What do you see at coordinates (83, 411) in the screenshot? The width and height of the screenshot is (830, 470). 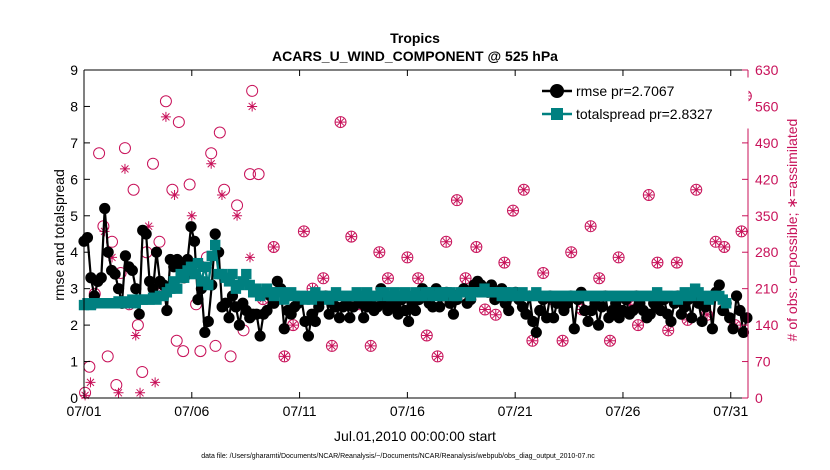 I see `x-tick-label: 07/01` at bounding box center [83, 411].